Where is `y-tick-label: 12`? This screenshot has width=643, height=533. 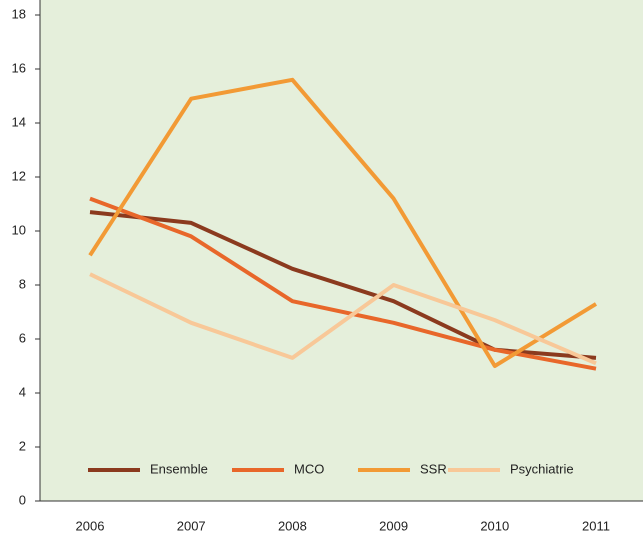
y-tick-label: 12 is located at coordinates (19, 175).